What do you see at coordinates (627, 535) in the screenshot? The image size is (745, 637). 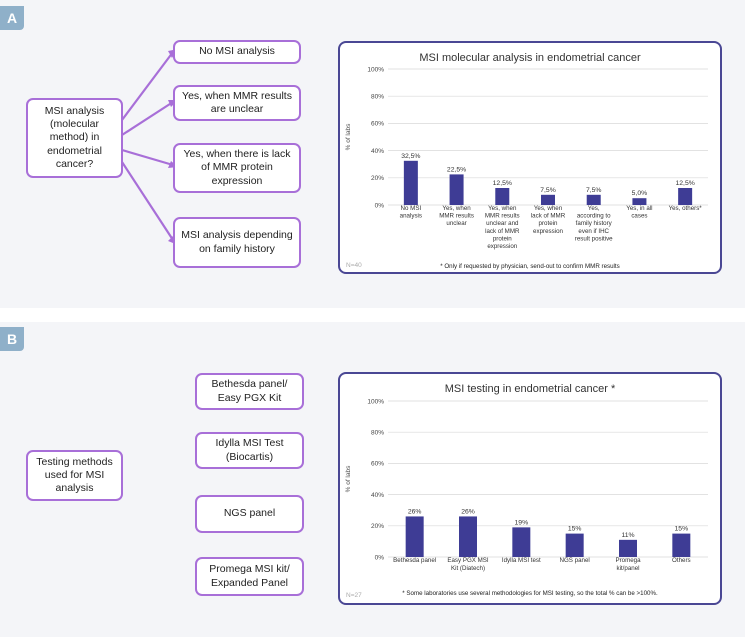 I see `data-label: 11%` at bounding box center [627, 535].